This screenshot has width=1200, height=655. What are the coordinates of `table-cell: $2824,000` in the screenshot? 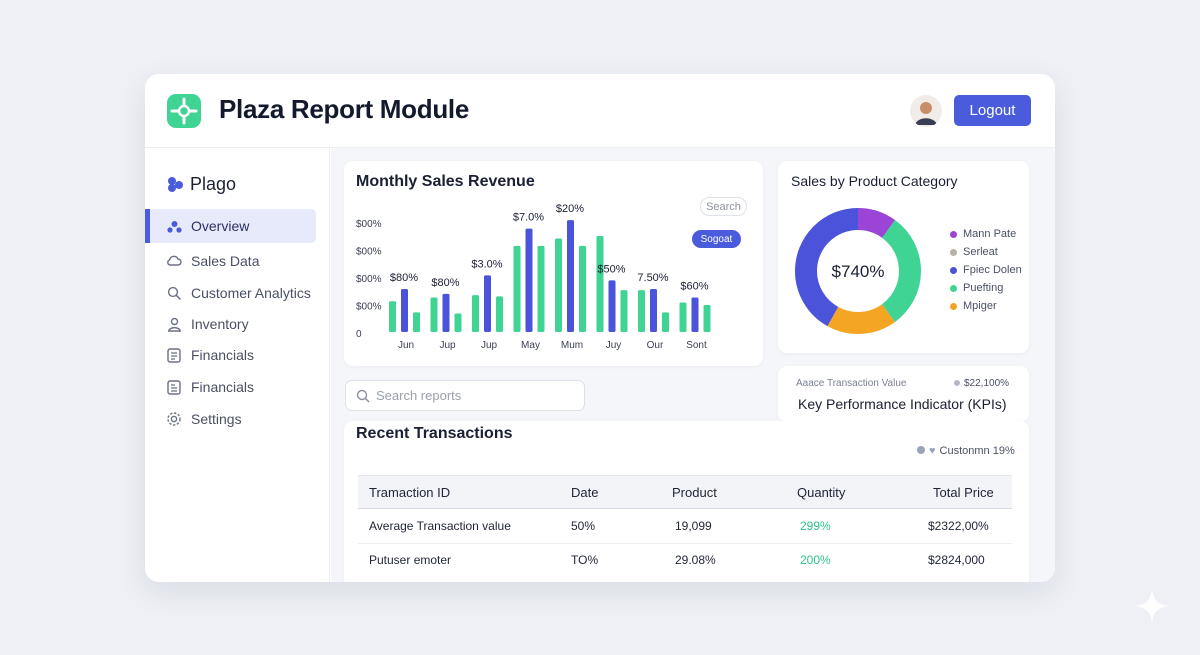 It's located at (956, 560).